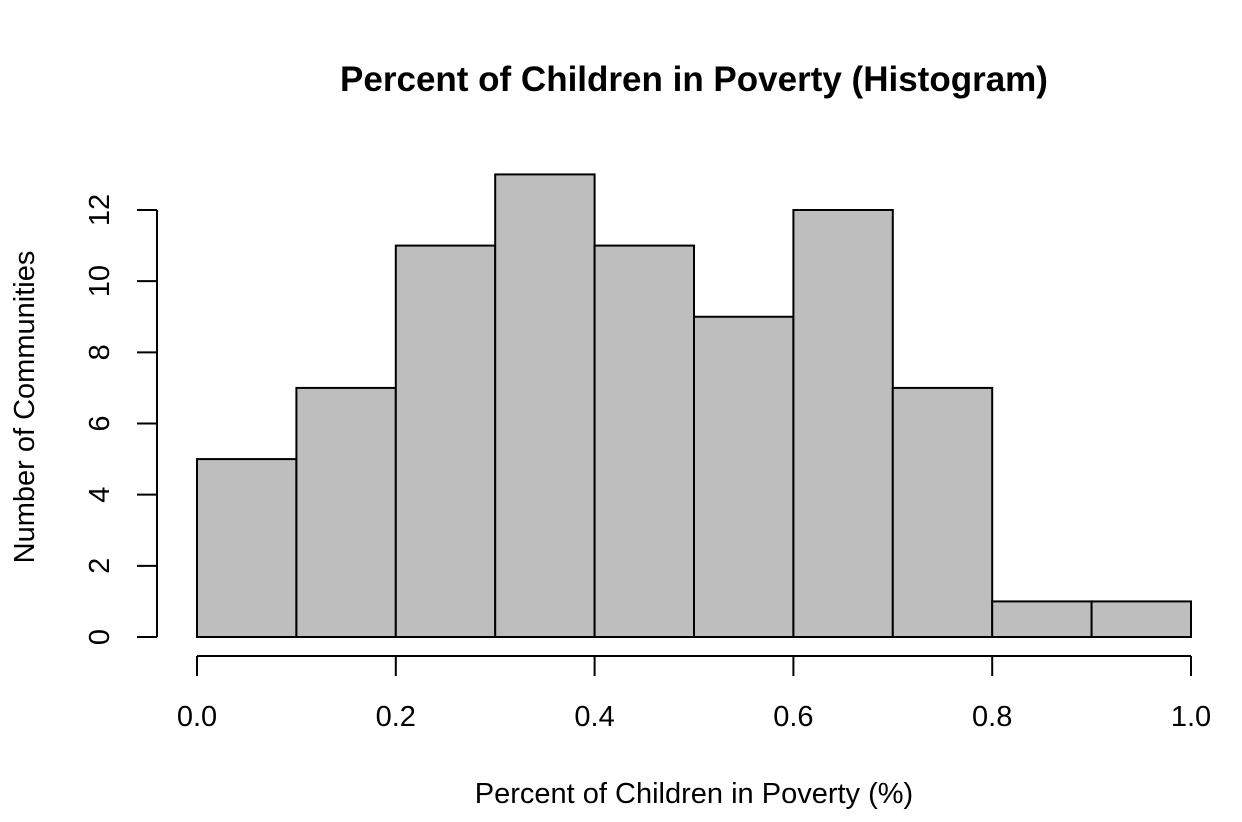 The width and height of the screenshot is (1242, 822). Describe the element at coordinates (121, 419) in the screenshot. I see `y-axis: 0 2 4 6 8 10 12` at that location.